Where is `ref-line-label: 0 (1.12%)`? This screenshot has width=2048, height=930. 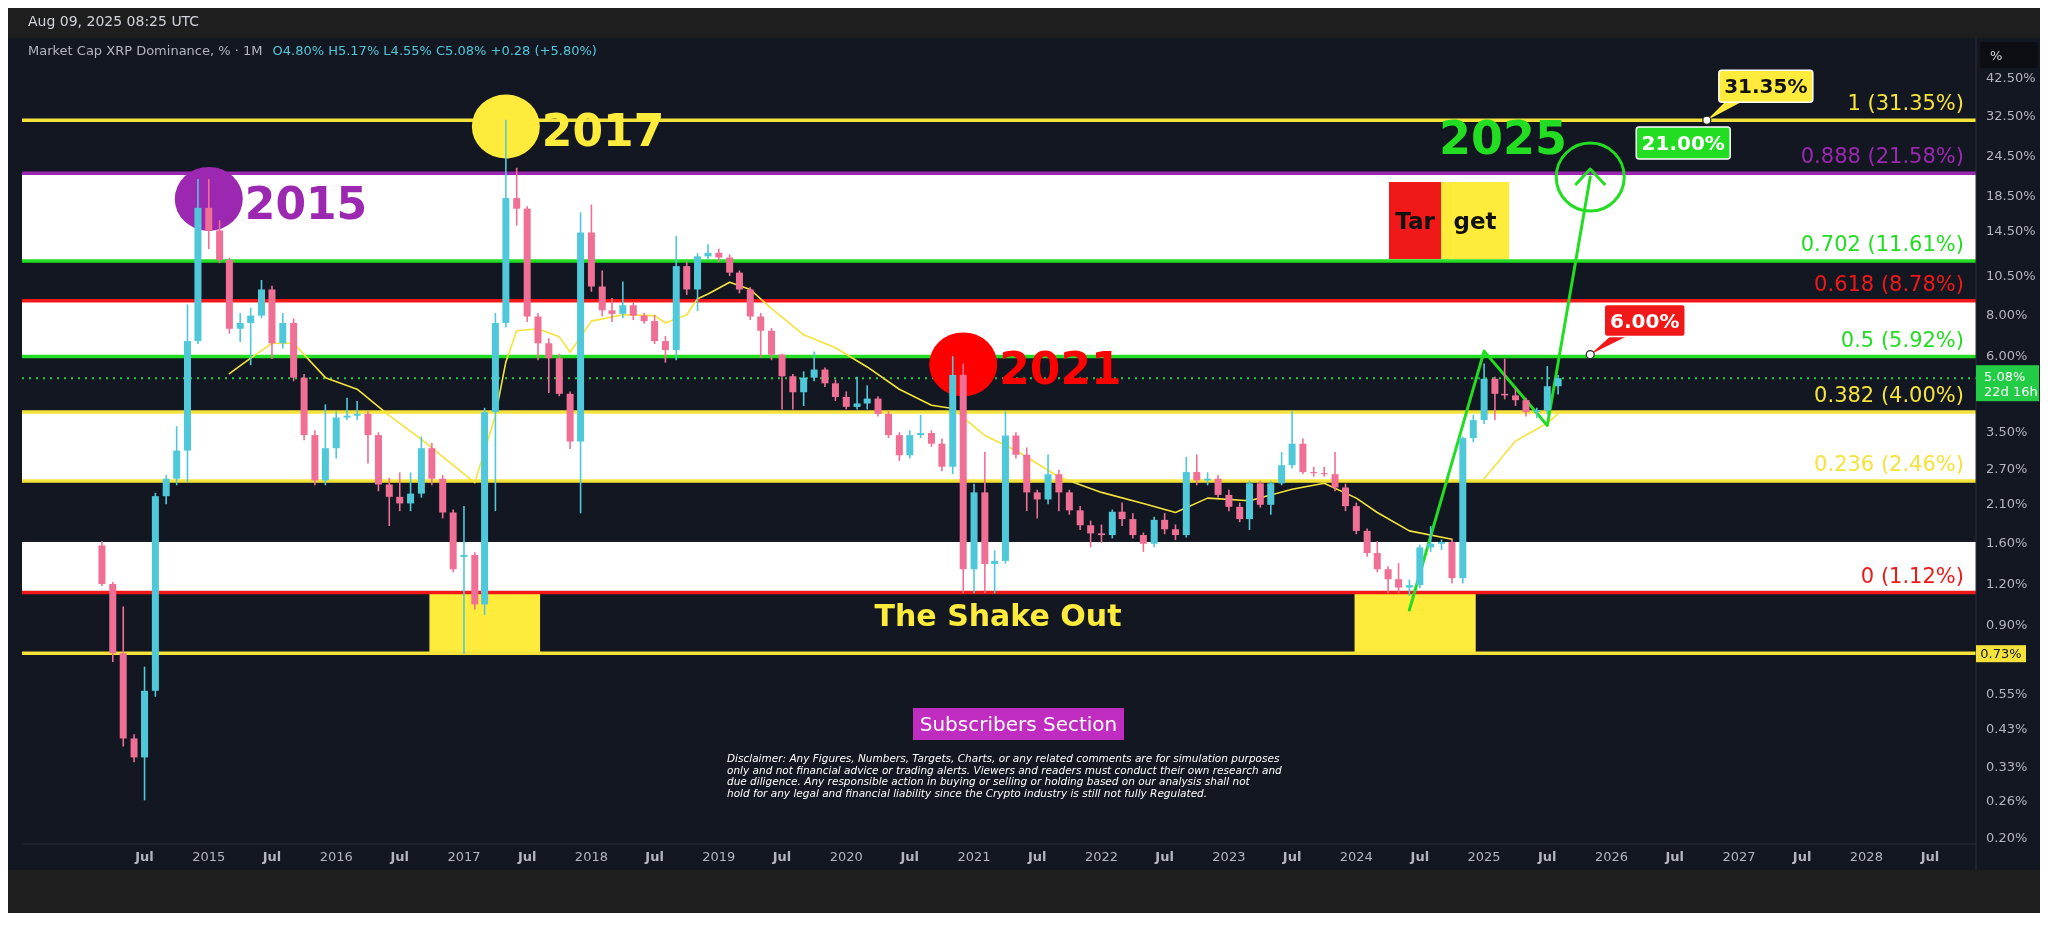
ref-line-label: 0 (1.12%) is located at coordinates (1912, 575).